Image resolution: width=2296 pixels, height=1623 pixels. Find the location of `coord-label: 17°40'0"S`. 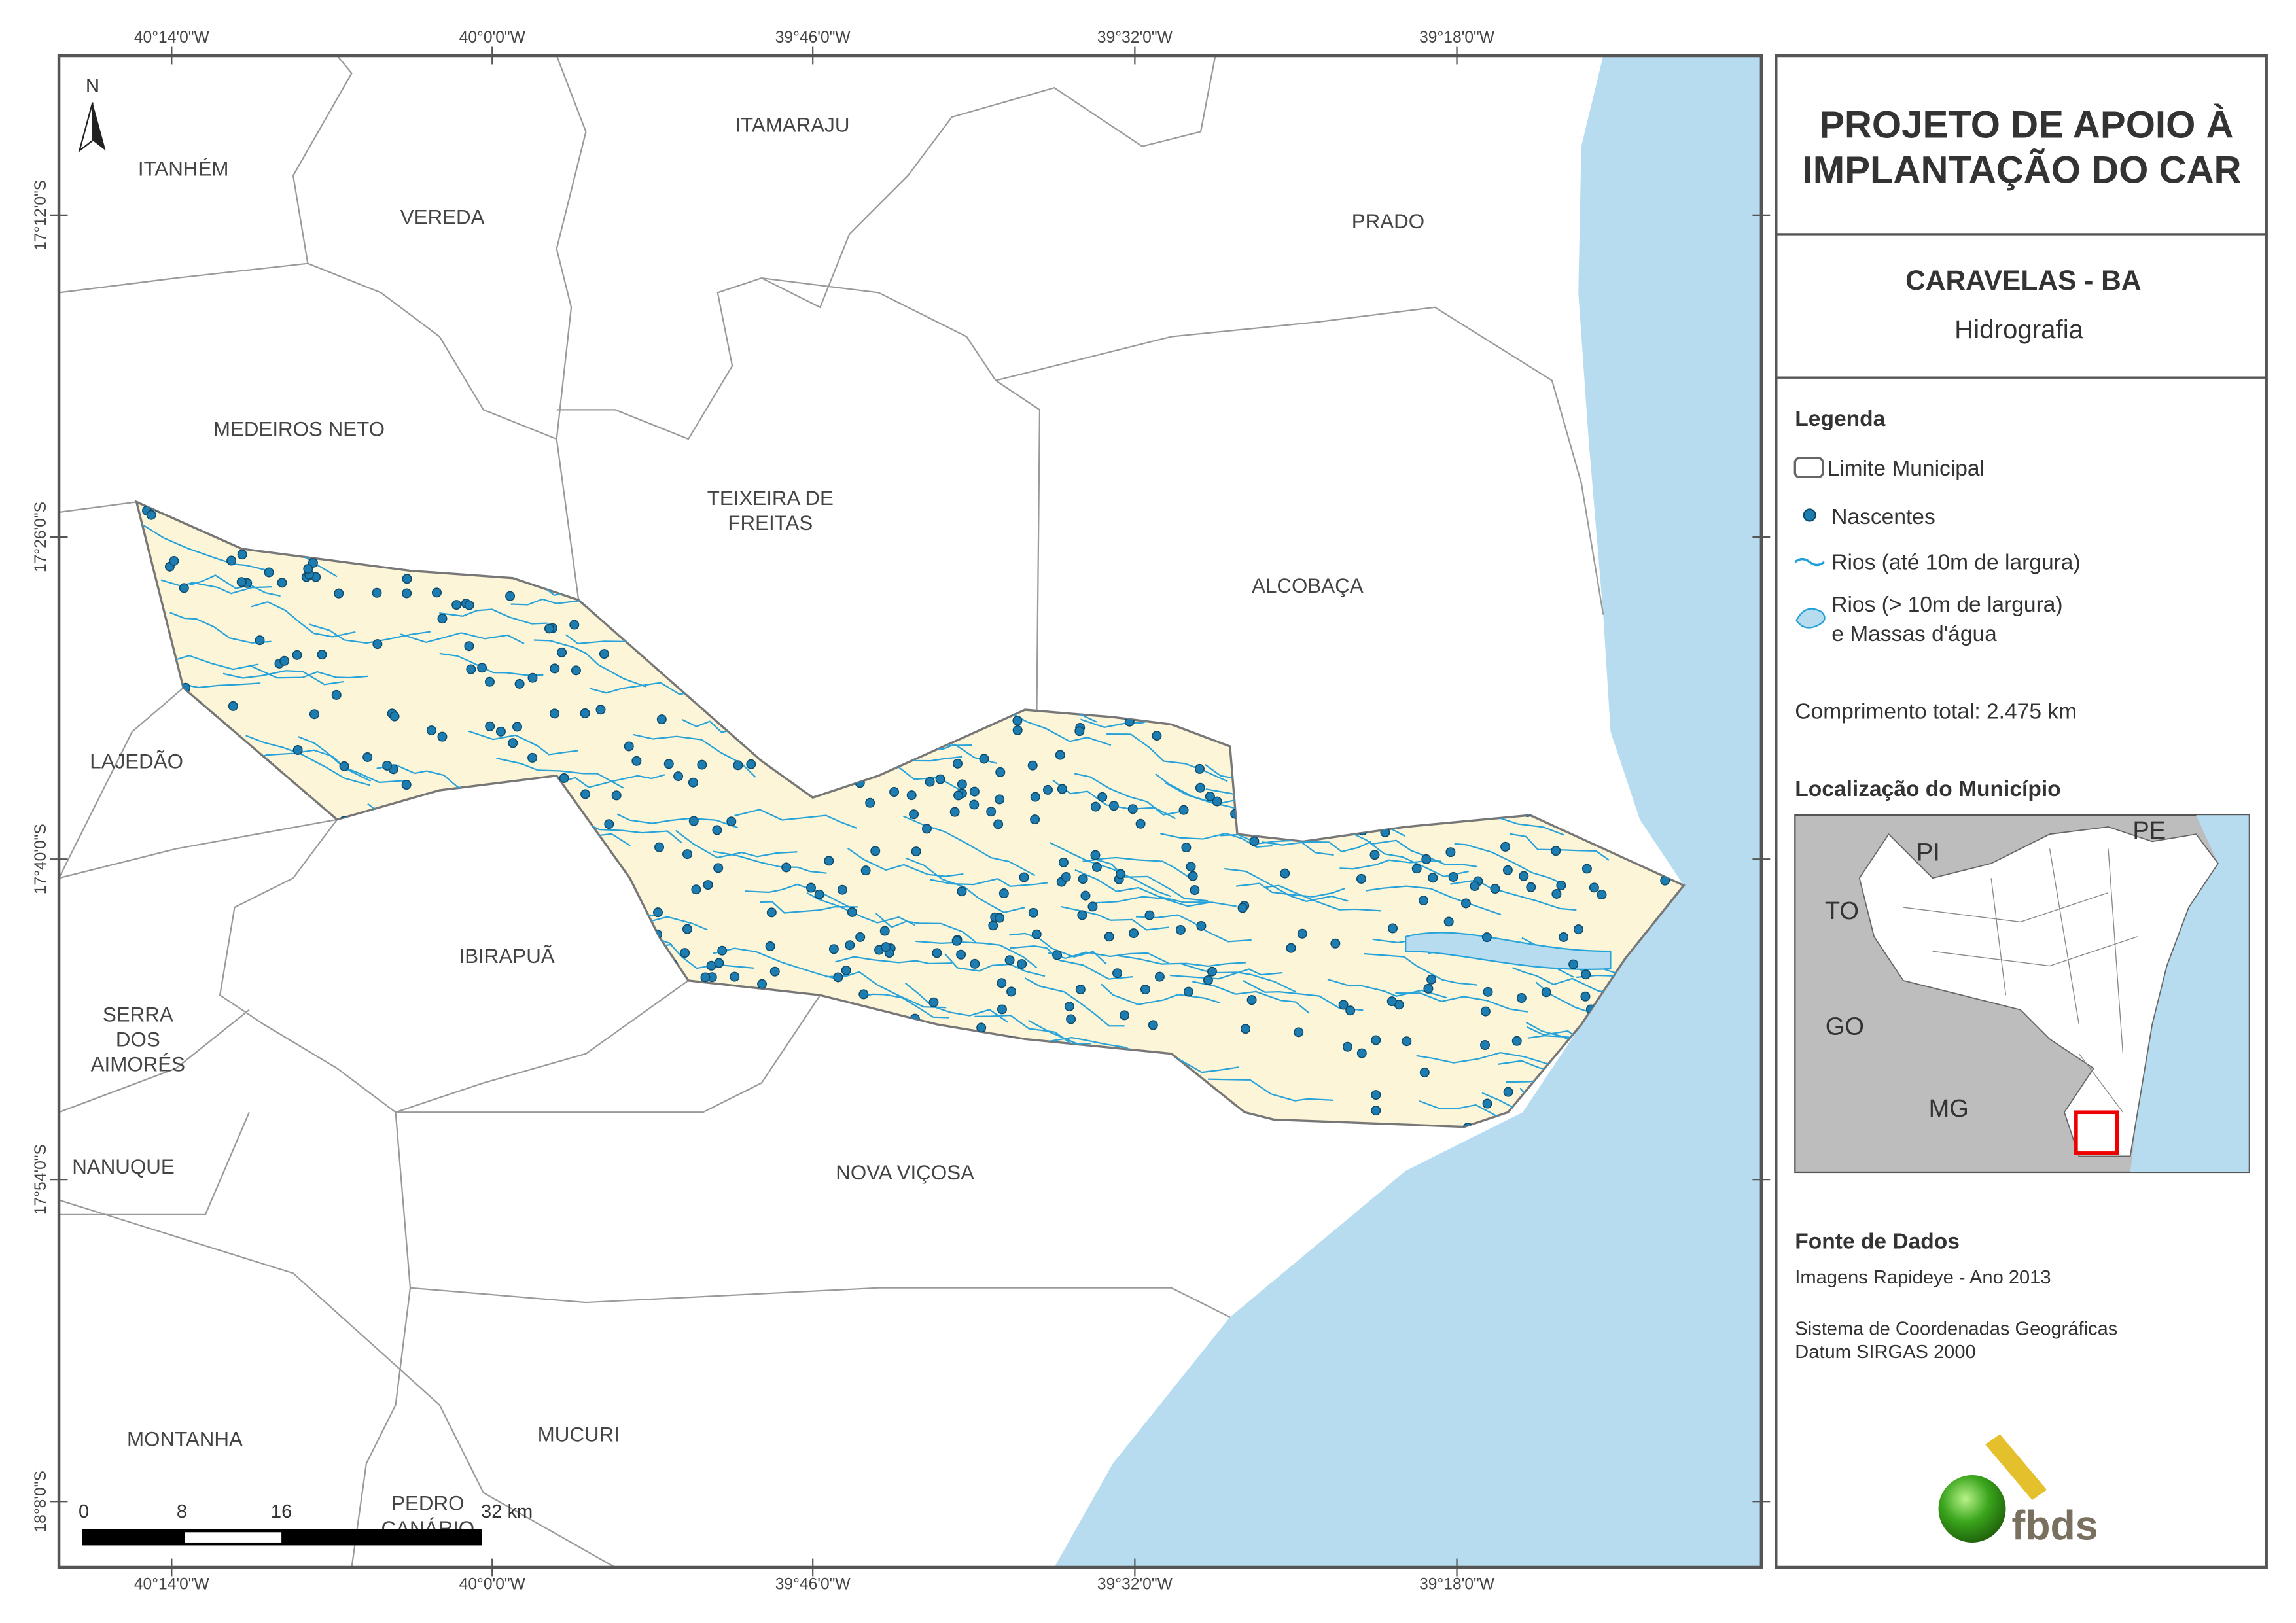

coord-label: 17°40'0"S is located at coordinates (41, 859).